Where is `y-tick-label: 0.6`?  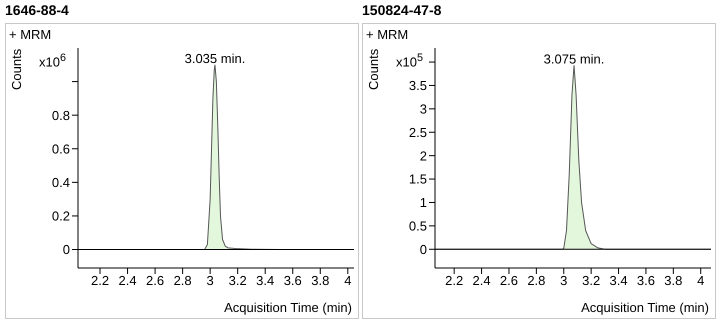
y-tick-label: 0.6 is located at coordinates (61, 148).